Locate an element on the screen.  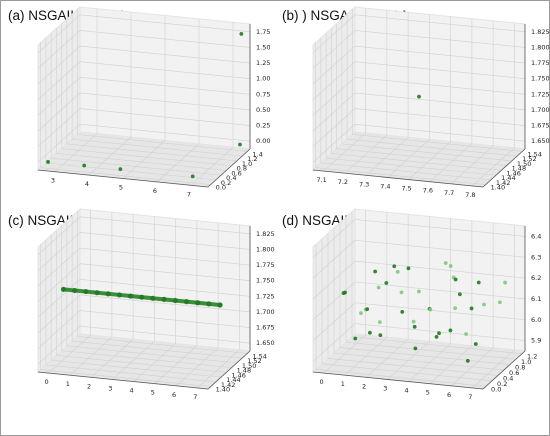
y-tick-label: 0.4 is located at coordinates (231, 178).